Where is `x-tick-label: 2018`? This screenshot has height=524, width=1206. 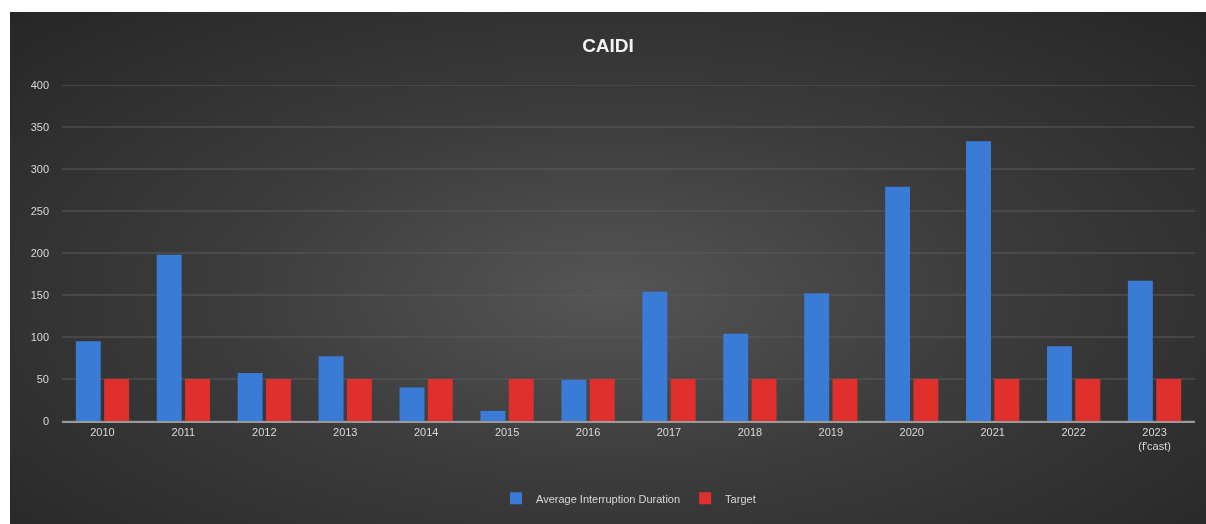
x-tick-label: 2018 is located at coordinates (750, 431).